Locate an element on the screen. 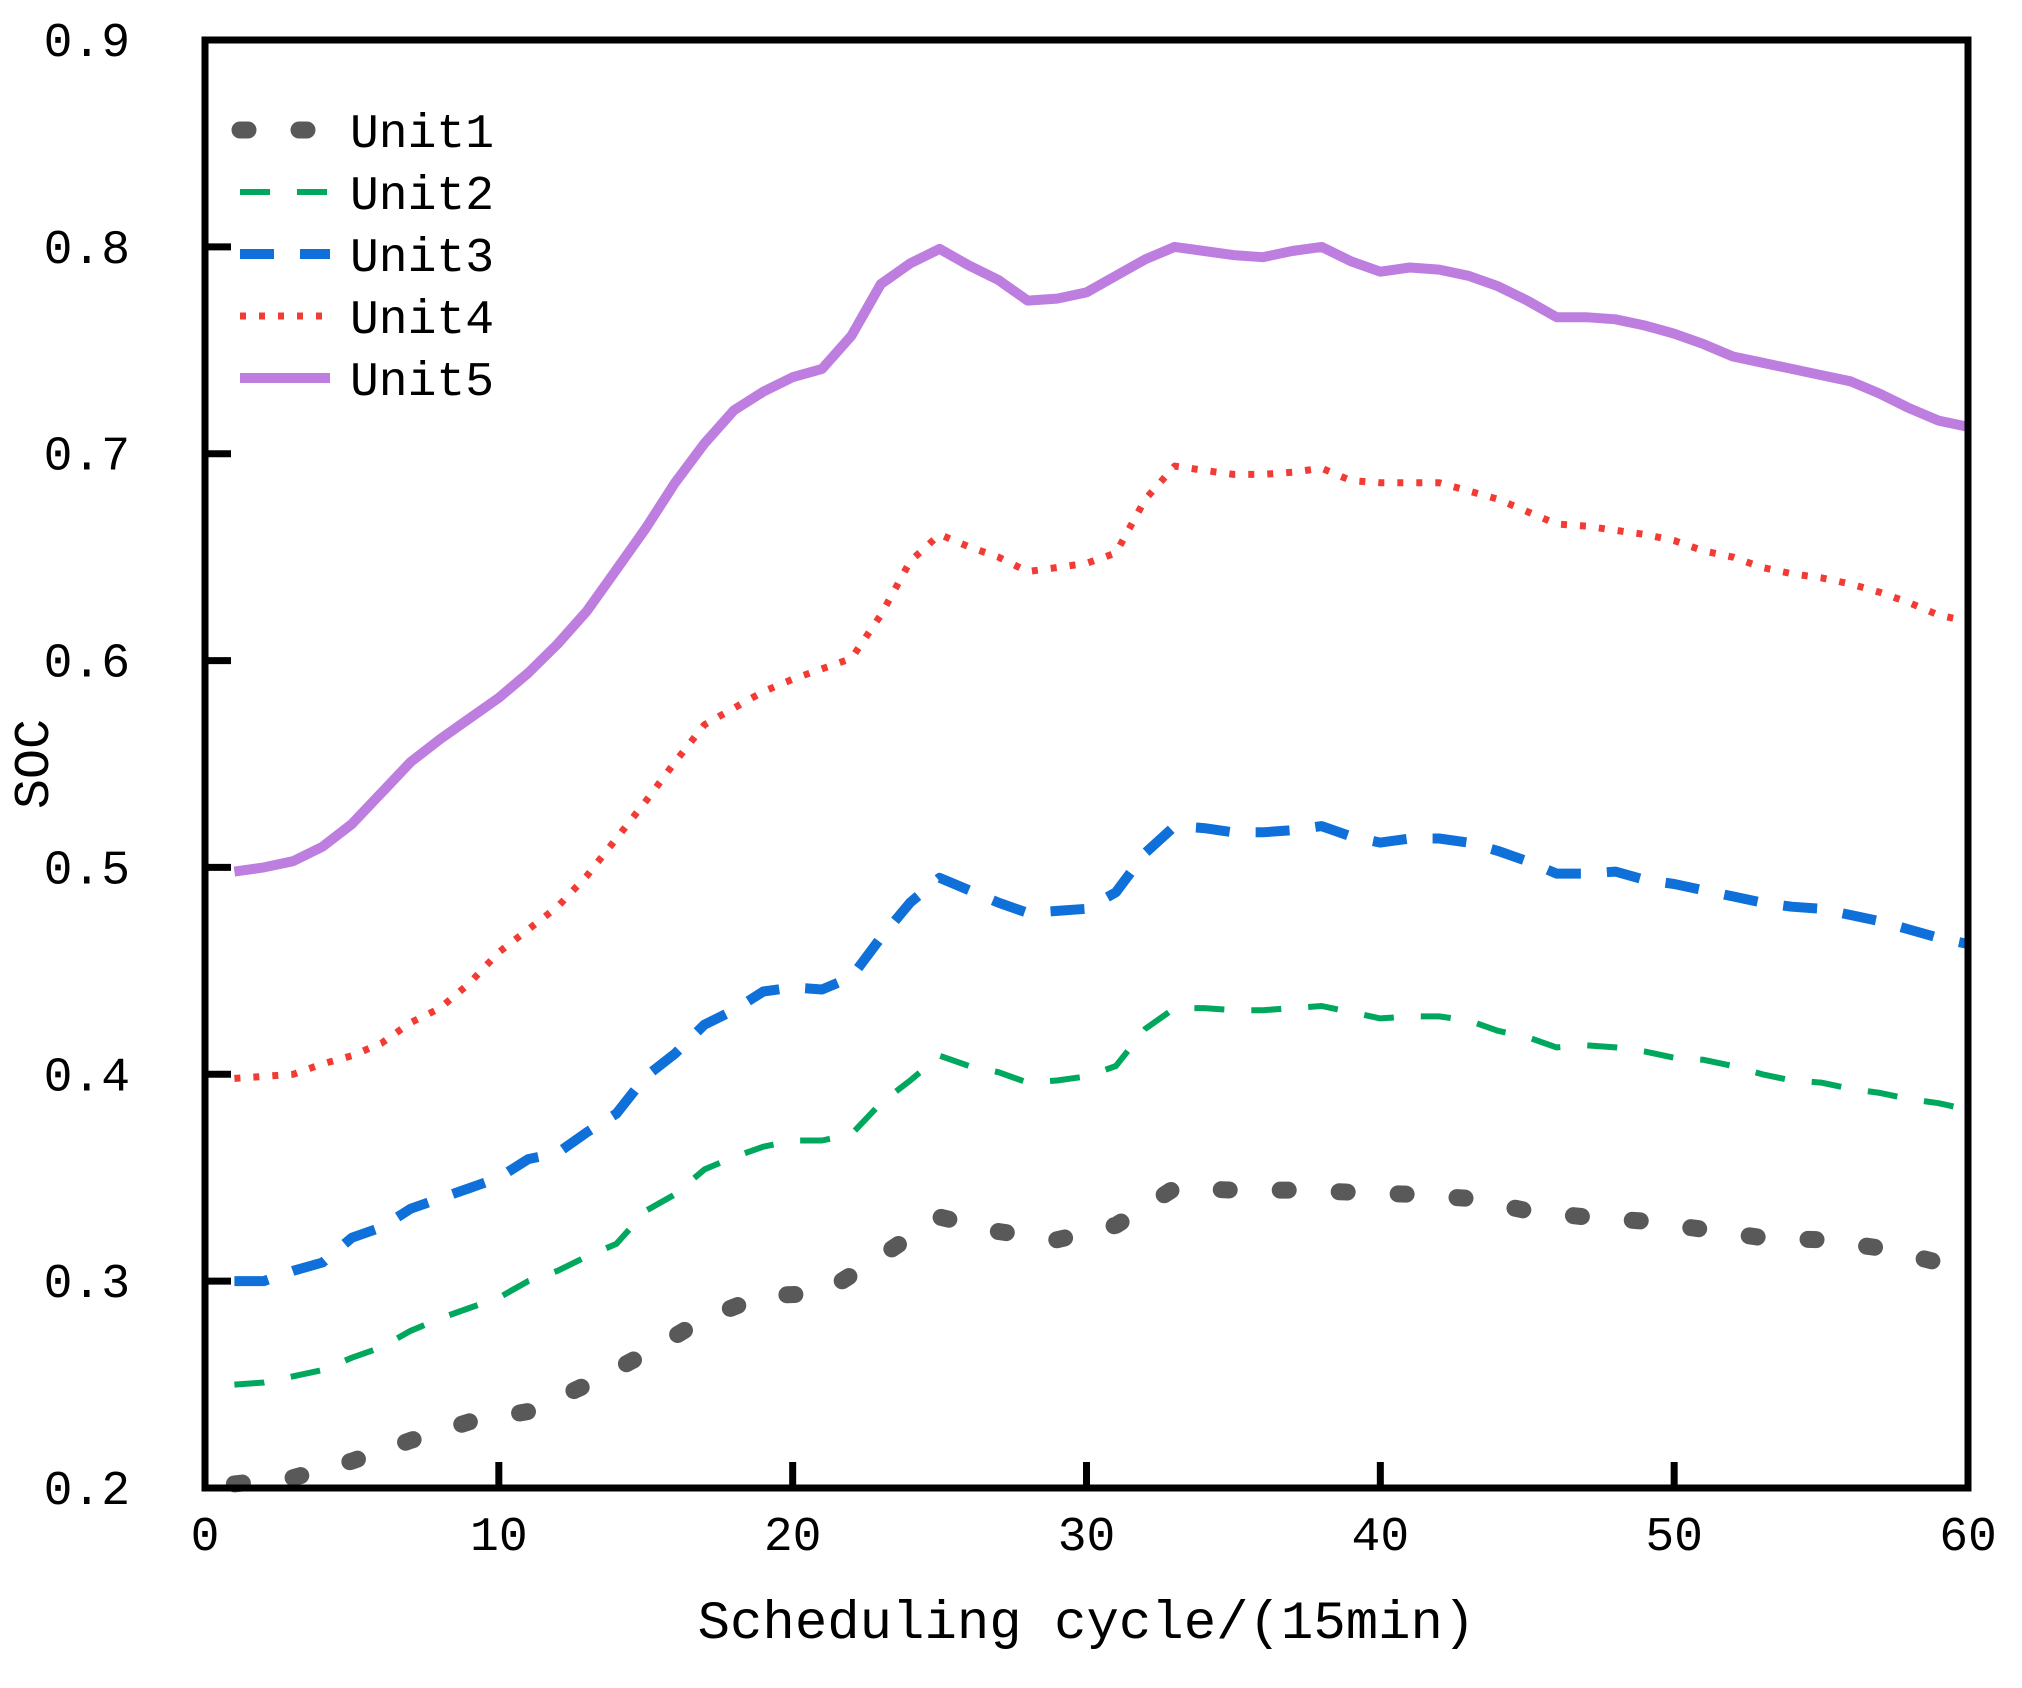  legend-item-unit1: Unit1 is located at coordinates (362, 135).